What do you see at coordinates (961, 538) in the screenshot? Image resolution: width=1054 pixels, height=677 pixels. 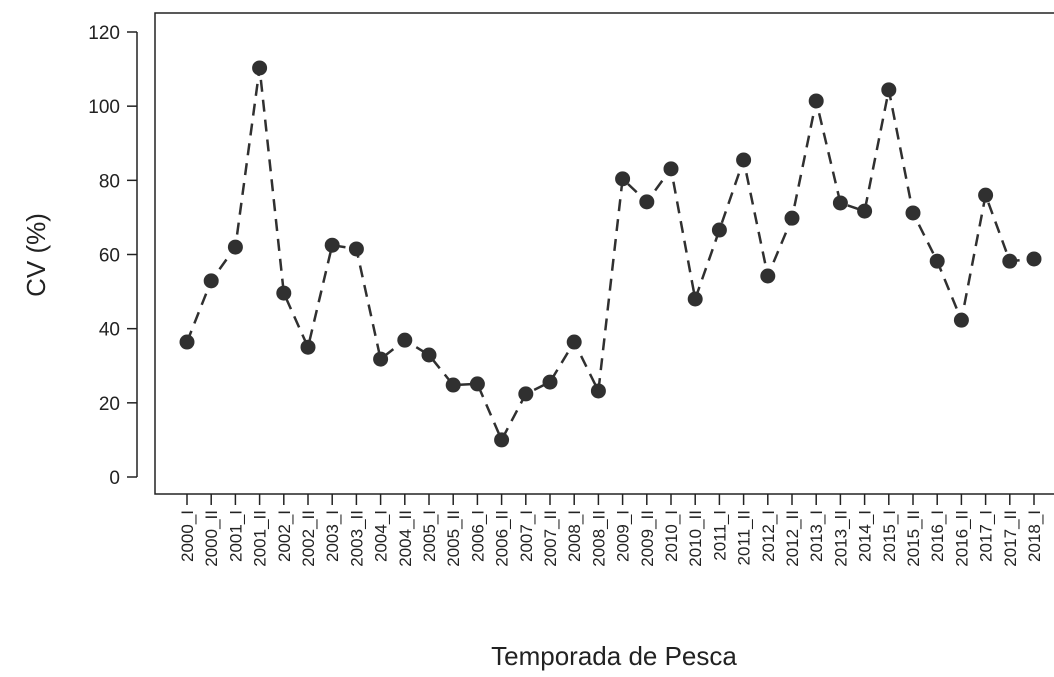 I see `x-tick-label: 2016_II` at bounding box center [961, 538].